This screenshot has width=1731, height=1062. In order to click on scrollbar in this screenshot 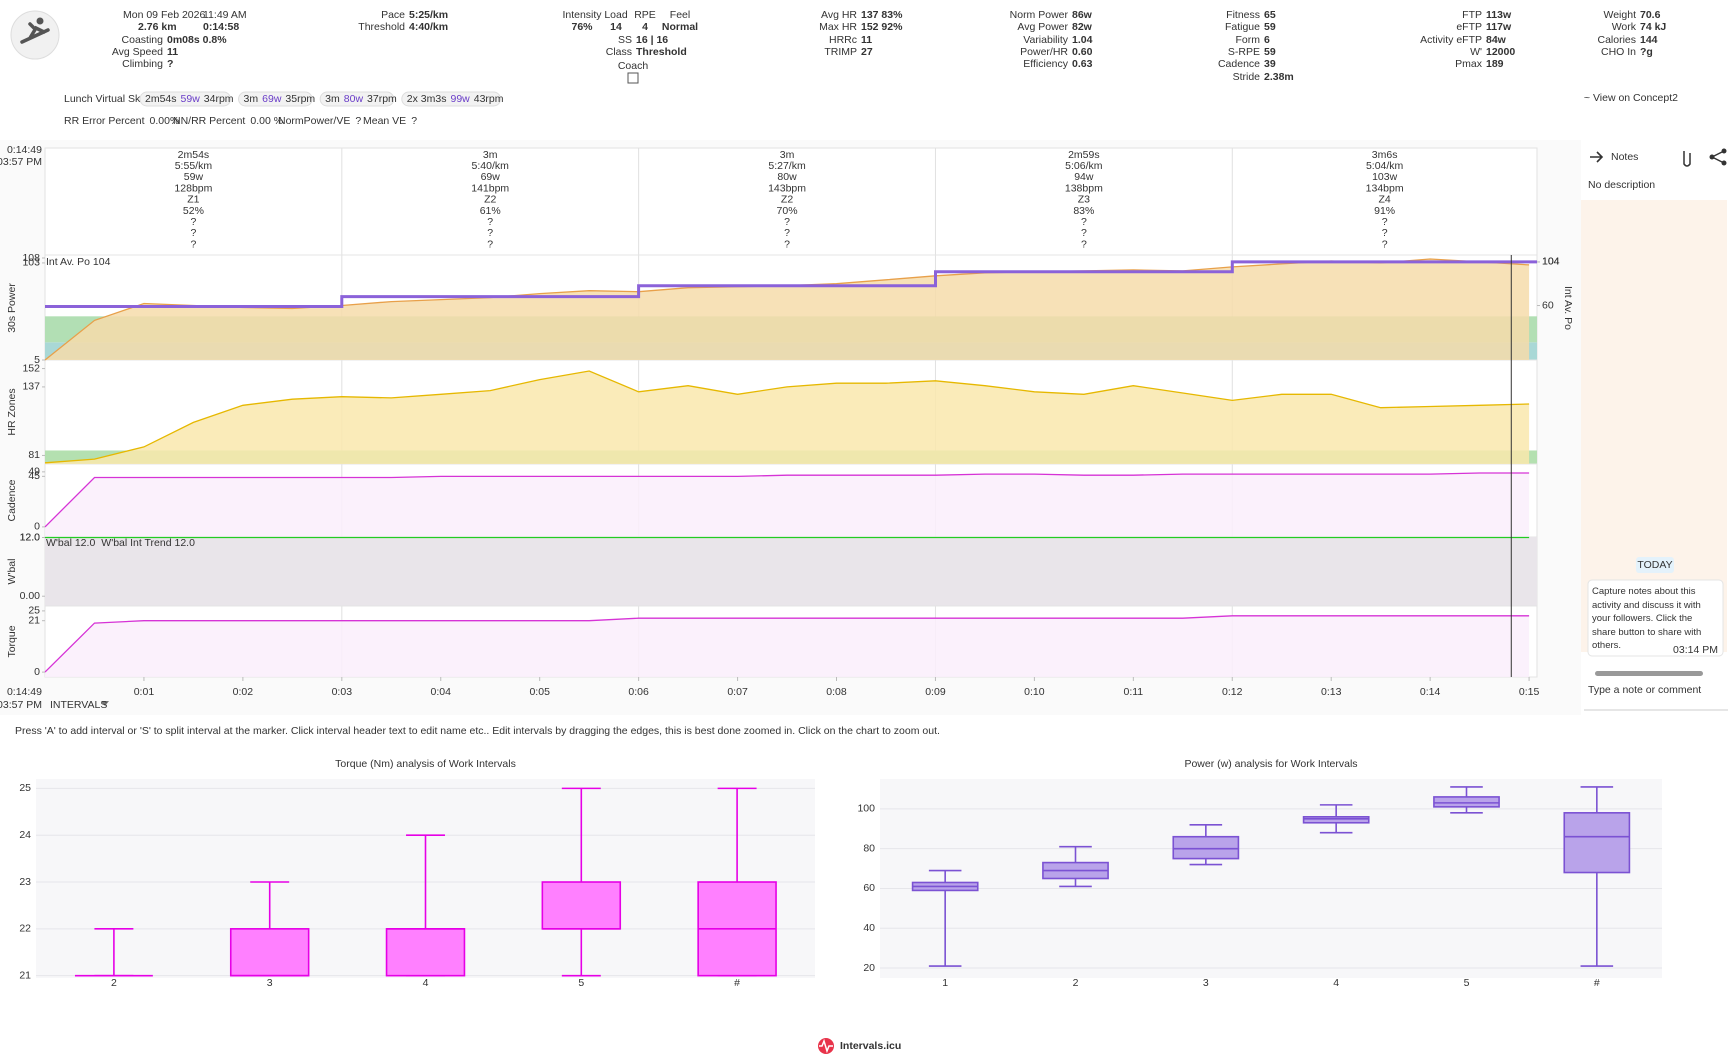, I will do `click(1649, 673)`.